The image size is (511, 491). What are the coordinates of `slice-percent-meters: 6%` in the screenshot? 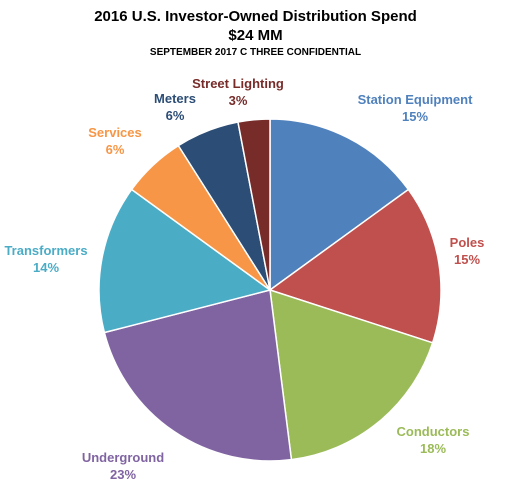 It's located at (175, 115).